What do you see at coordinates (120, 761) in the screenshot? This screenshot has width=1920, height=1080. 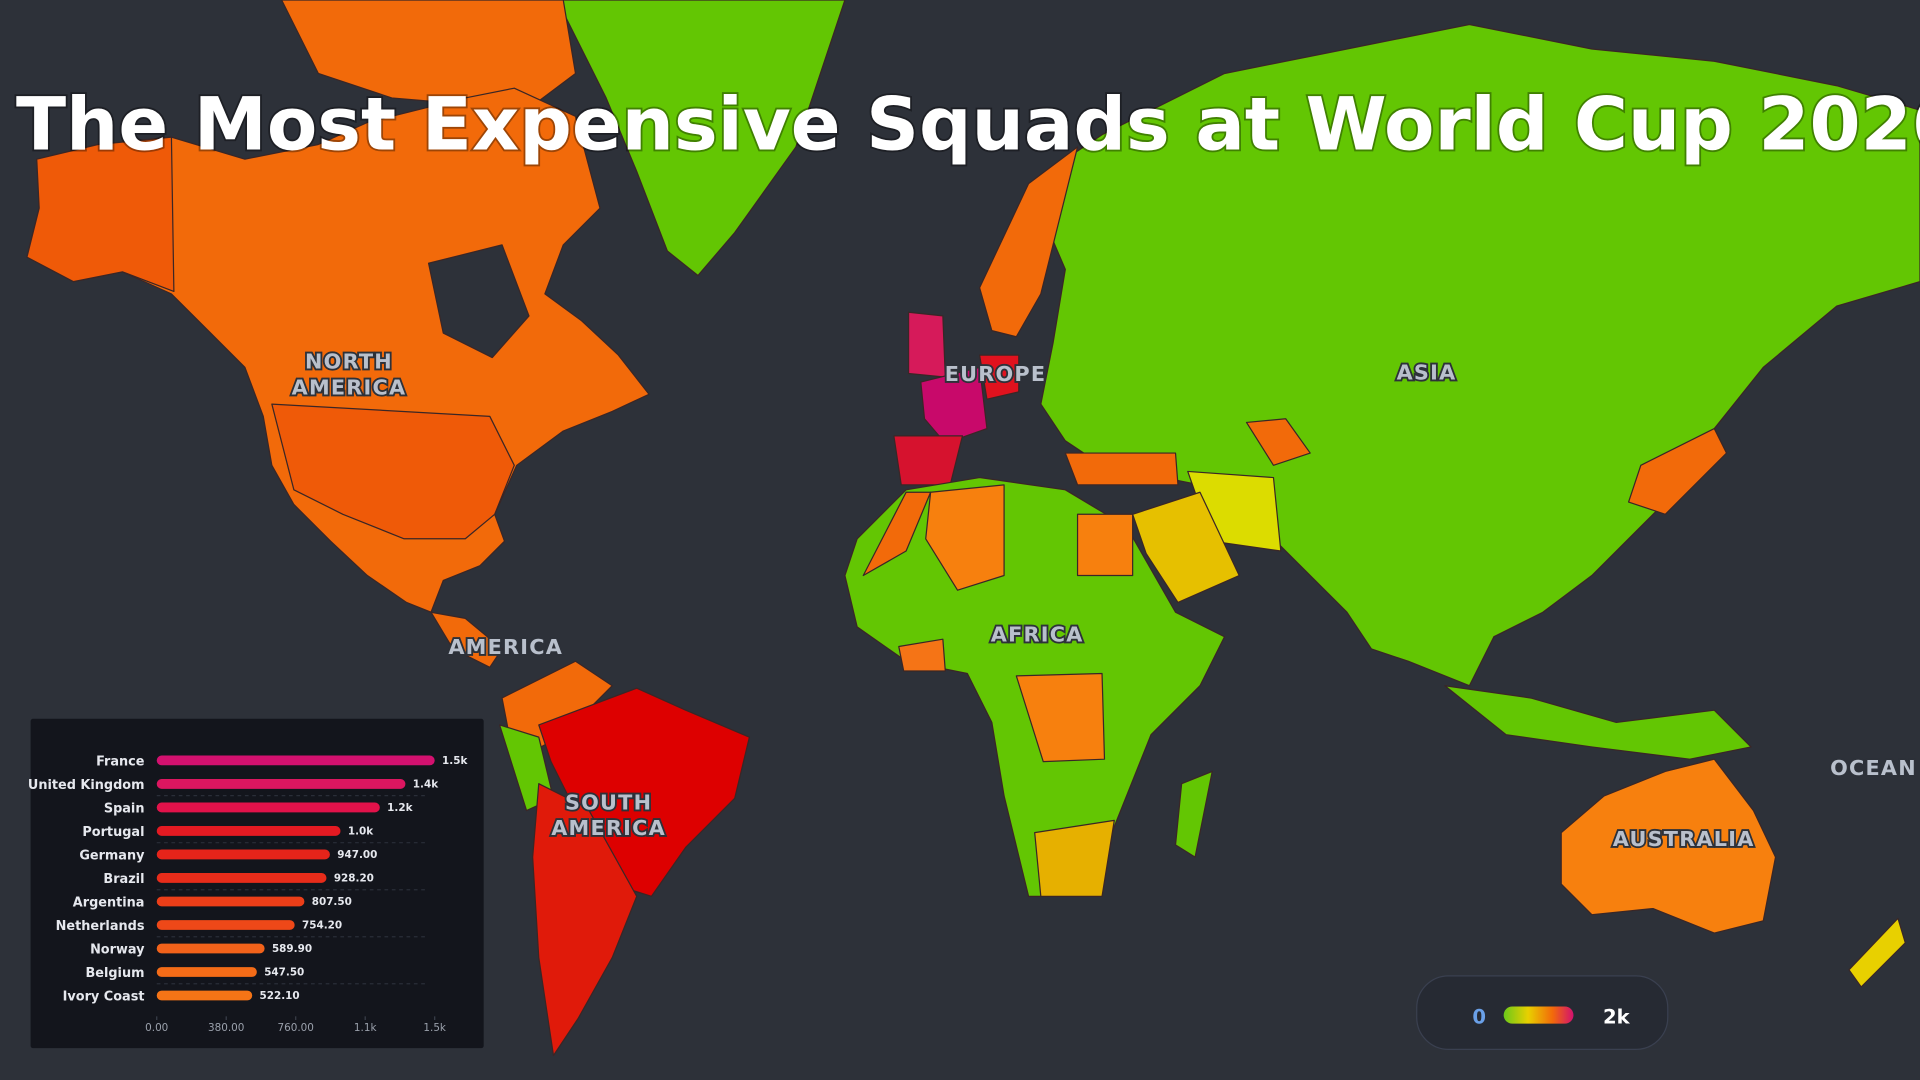 I see `y-tick-label: France` at bounding box center [120, 761].